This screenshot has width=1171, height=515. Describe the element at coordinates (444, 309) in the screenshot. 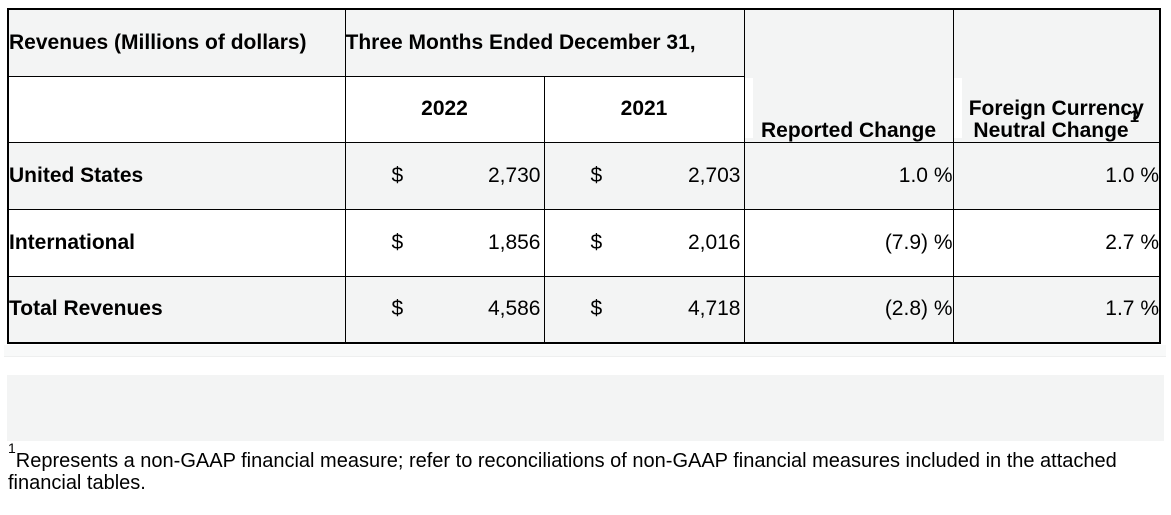

I see `revenue-2022-cell: $ 4,586` at that location.